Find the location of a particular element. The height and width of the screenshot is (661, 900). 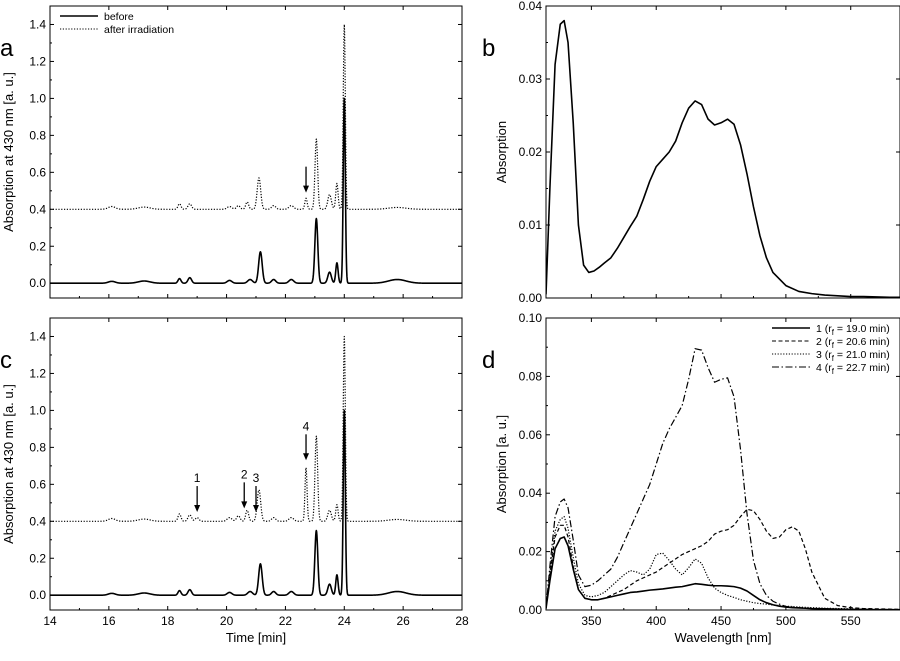

y-tick-label: 0.10 is located at coordinates (531, 318).